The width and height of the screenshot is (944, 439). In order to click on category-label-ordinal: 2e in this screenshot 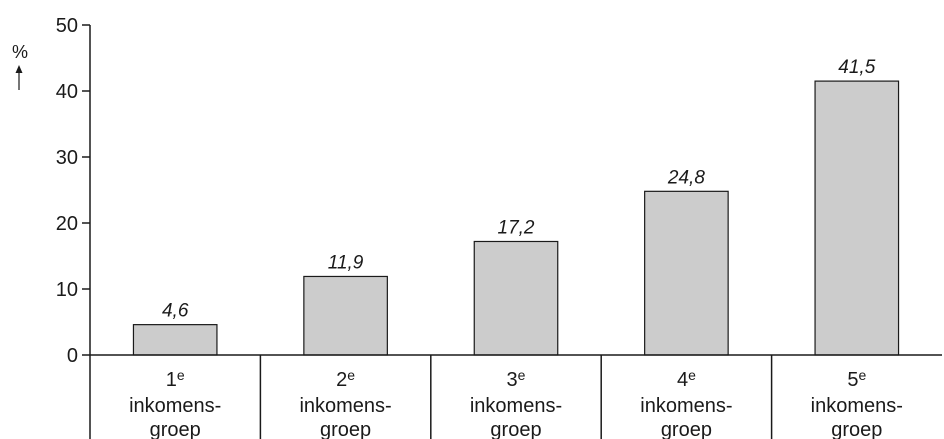, I will do `click(345, 379)`.